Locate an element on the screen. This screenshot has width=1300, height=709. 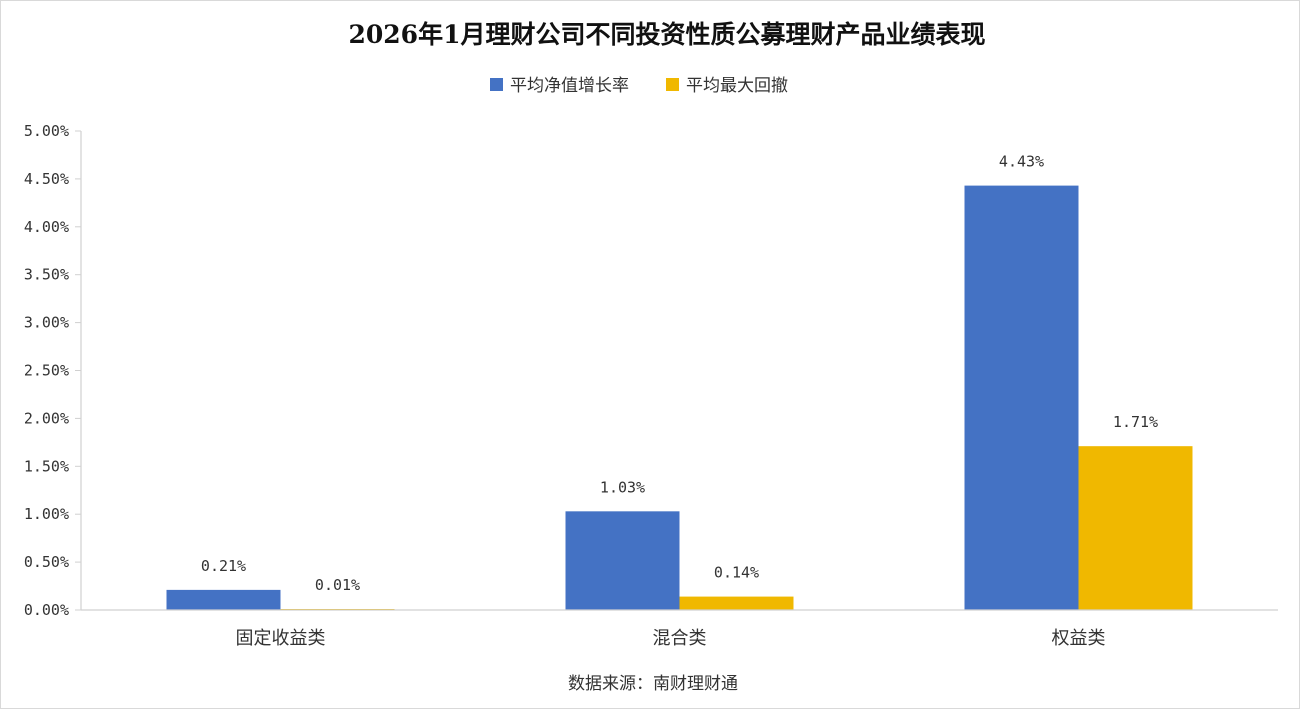
data-source-note: 数据来源：南财理财通 is located at coordinates (653, 684).